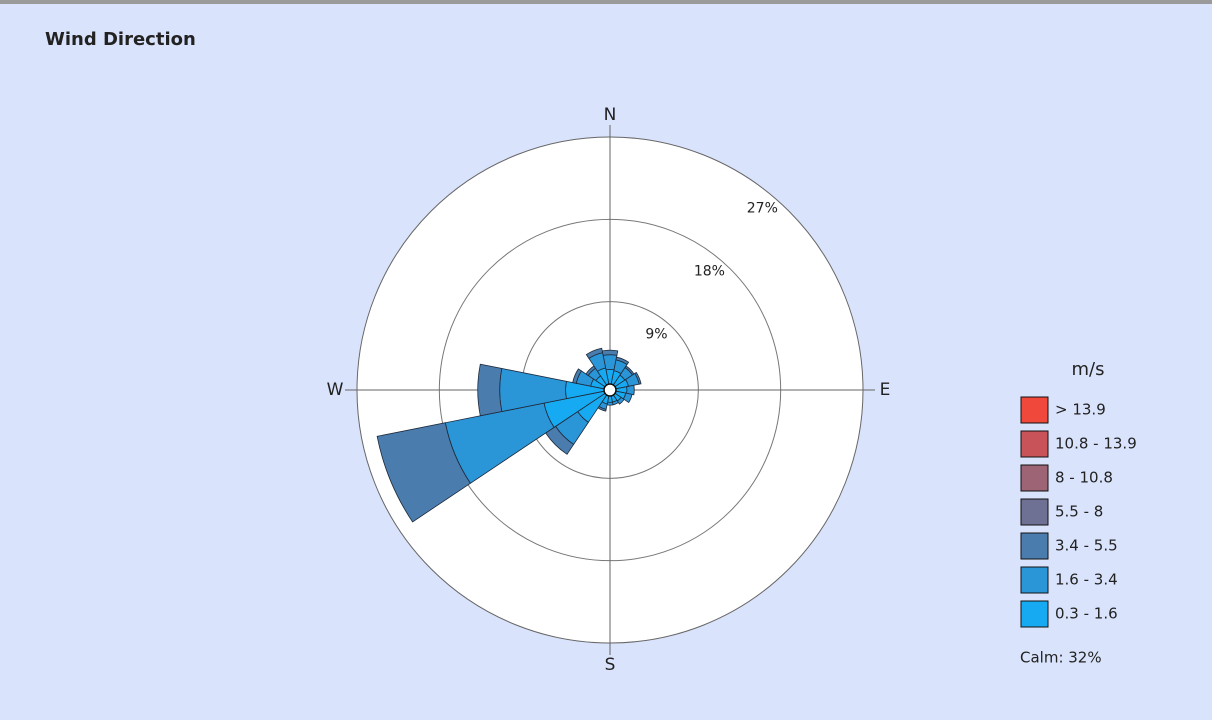 Image resolution: width=1212 pixels, height=720 pixels. Describe the element at coordinates (606, 2) in the screenshot. I see `top-border` at that location.